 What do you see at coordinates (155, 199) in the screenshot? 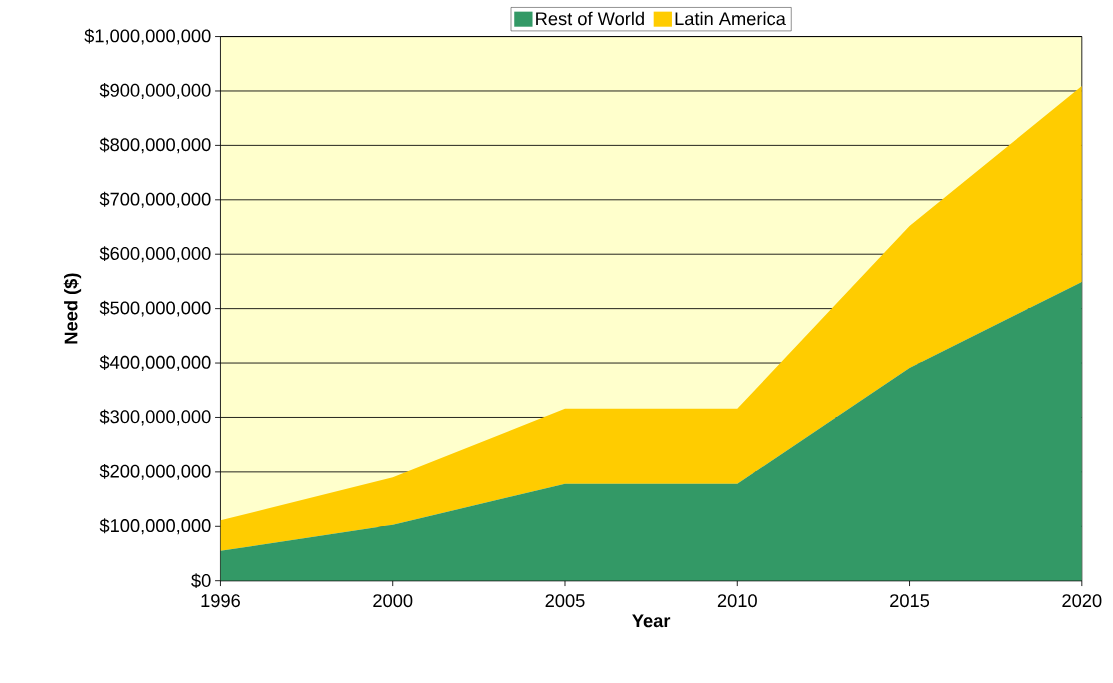
I see `y-tick-label: $700,000,000` at bounding box center [155, 199].